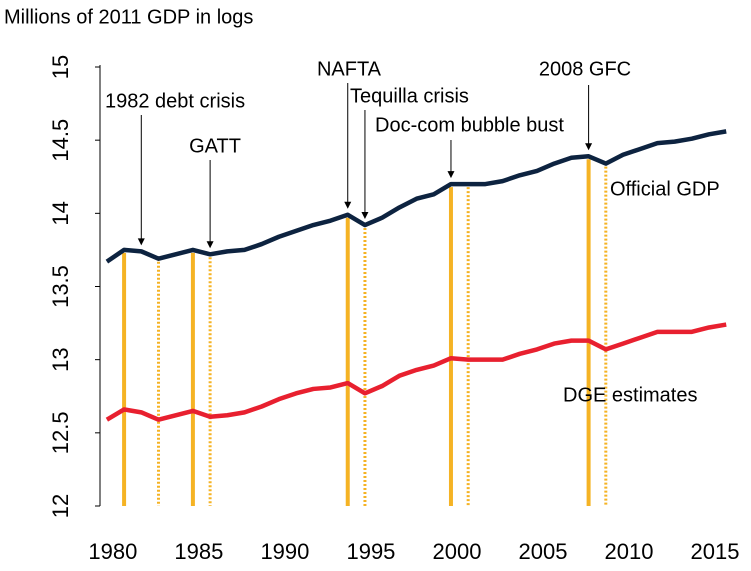 The width and height of the screenshot is (751, 571). I want to click on y-tick-label: 13.5, so click(60, 286).